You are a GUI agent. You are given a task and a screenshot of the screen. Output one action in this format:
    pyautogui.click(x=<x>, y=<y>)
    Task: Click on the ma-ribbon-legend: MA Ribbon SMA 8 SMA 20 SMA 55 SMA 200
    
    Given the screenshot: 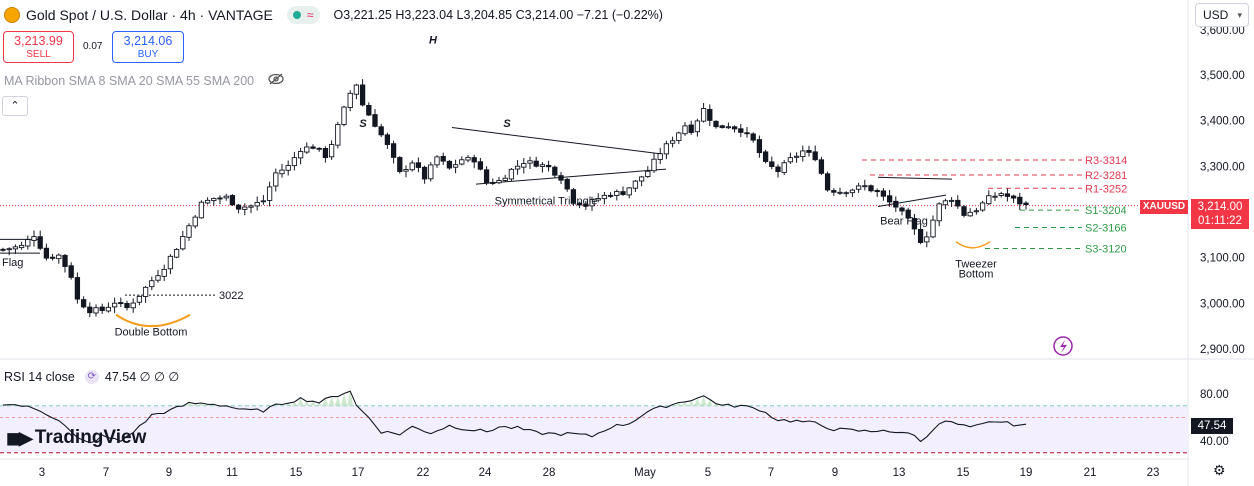 What is the action you would take?
    pyautogui.click(x=144, y=80)
    